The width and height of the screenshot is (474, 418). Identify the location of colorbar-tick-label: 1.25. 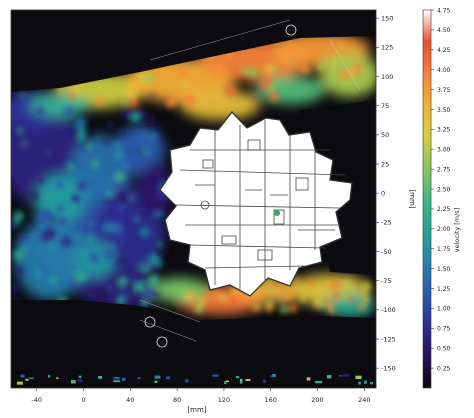
(444, 289).